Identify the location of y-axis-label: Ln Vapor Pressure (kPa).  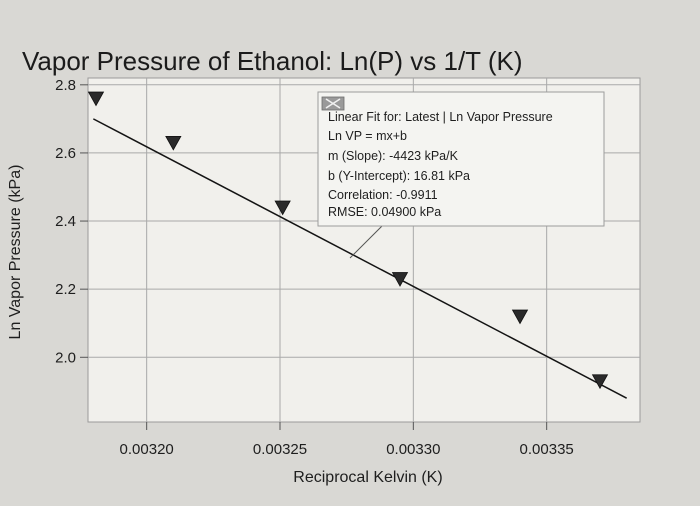
(15, 252).